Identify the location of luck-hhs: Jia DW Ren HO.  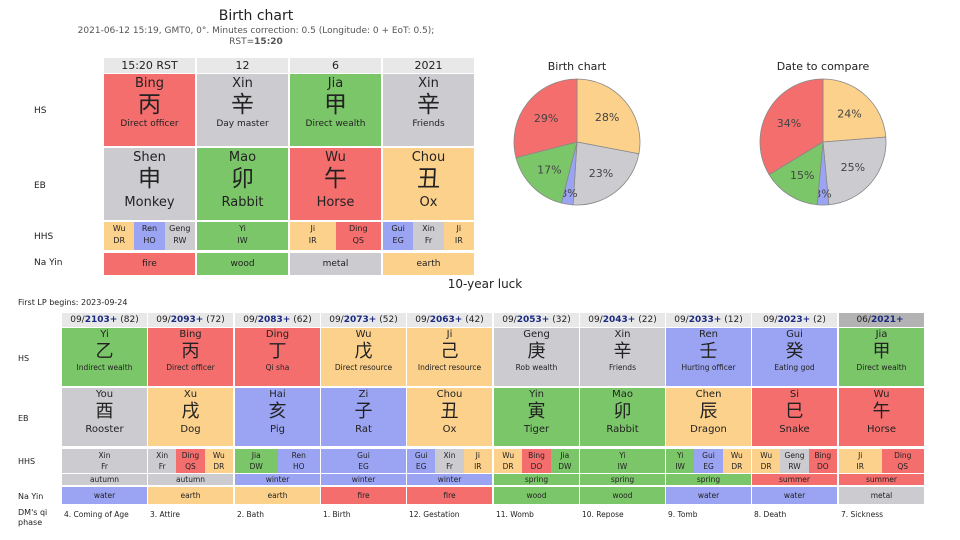
(277, 461).